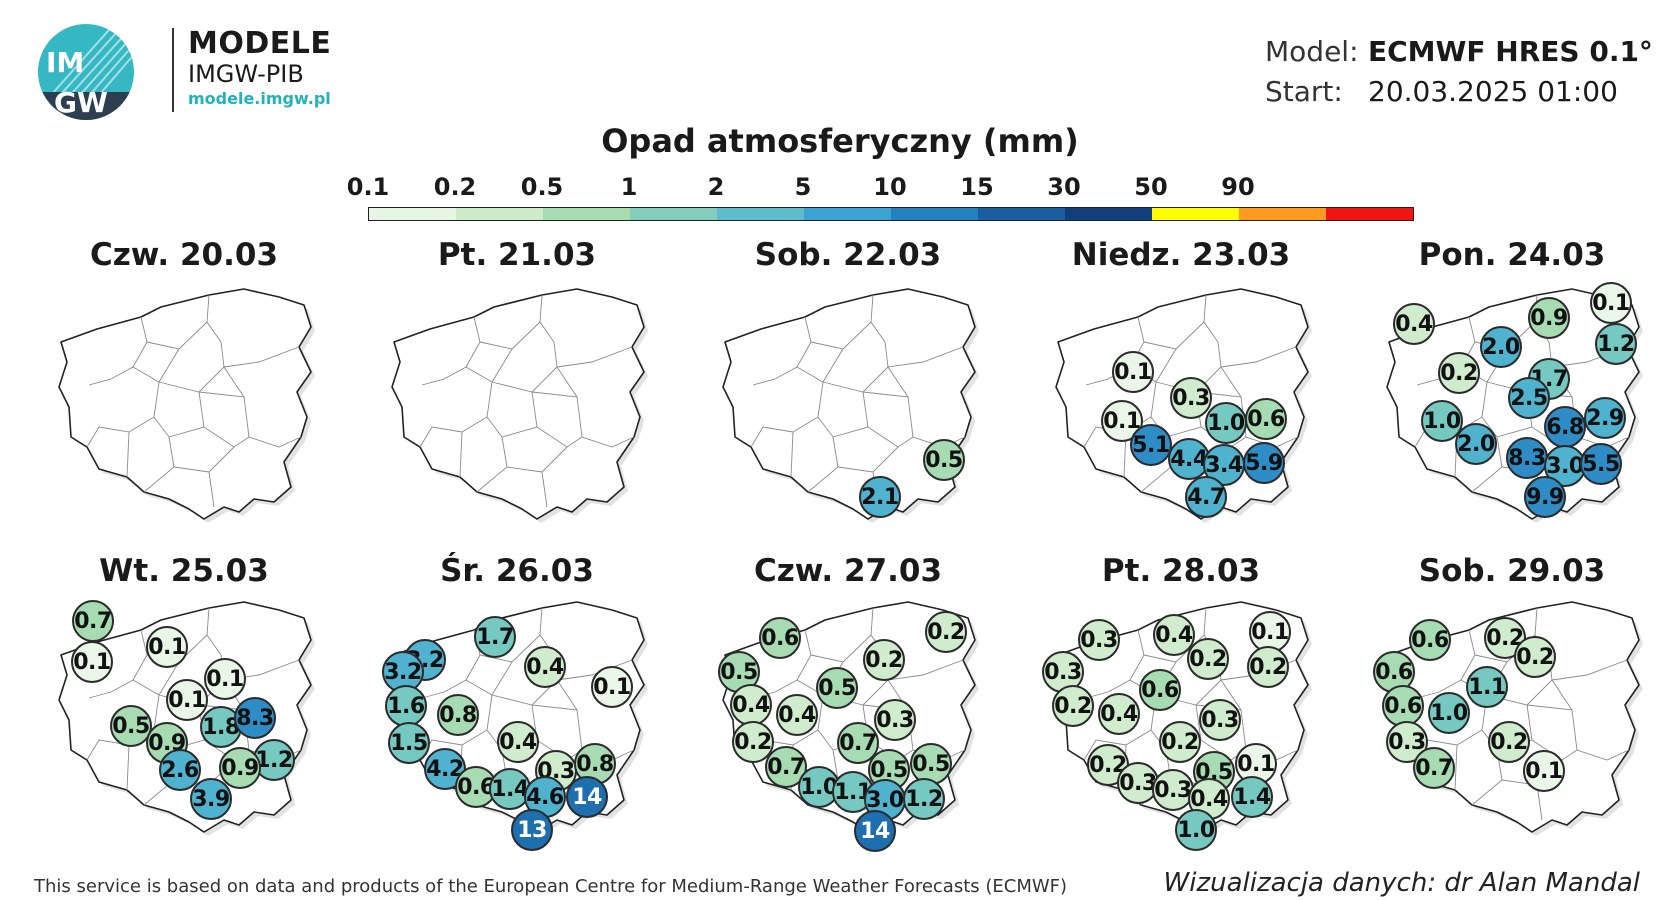 The height and width of the screenshot is (900, 1680). Describe the element at coordinates (1238, 187) in the screenshot. I see `legend-tick-label: 90` at that location.